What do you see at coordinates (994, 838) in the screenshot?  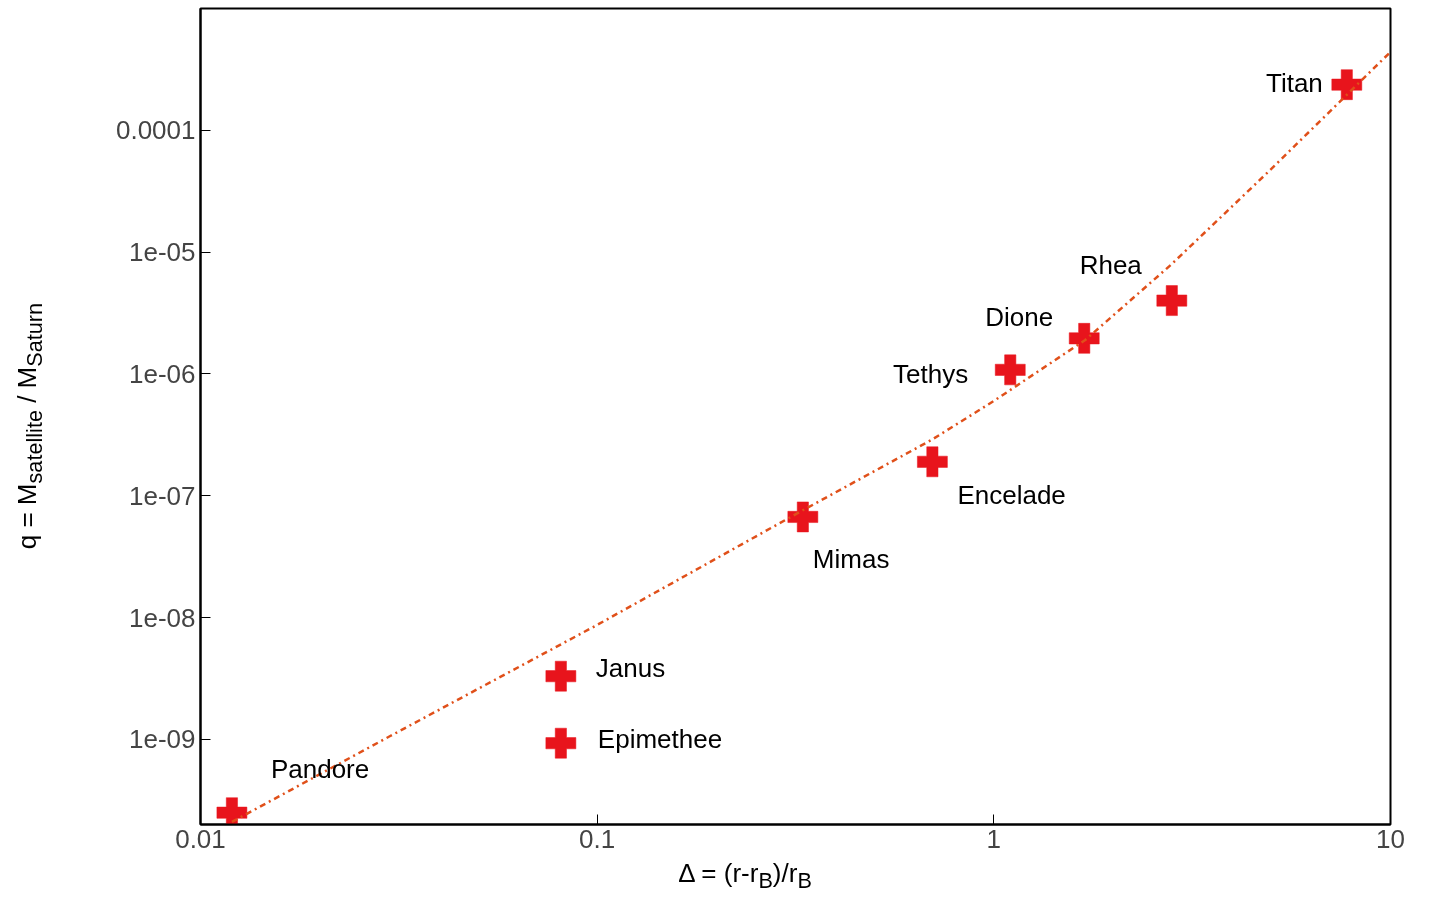 I see `x-tick-label: 1` at bounding box center [994, 838].